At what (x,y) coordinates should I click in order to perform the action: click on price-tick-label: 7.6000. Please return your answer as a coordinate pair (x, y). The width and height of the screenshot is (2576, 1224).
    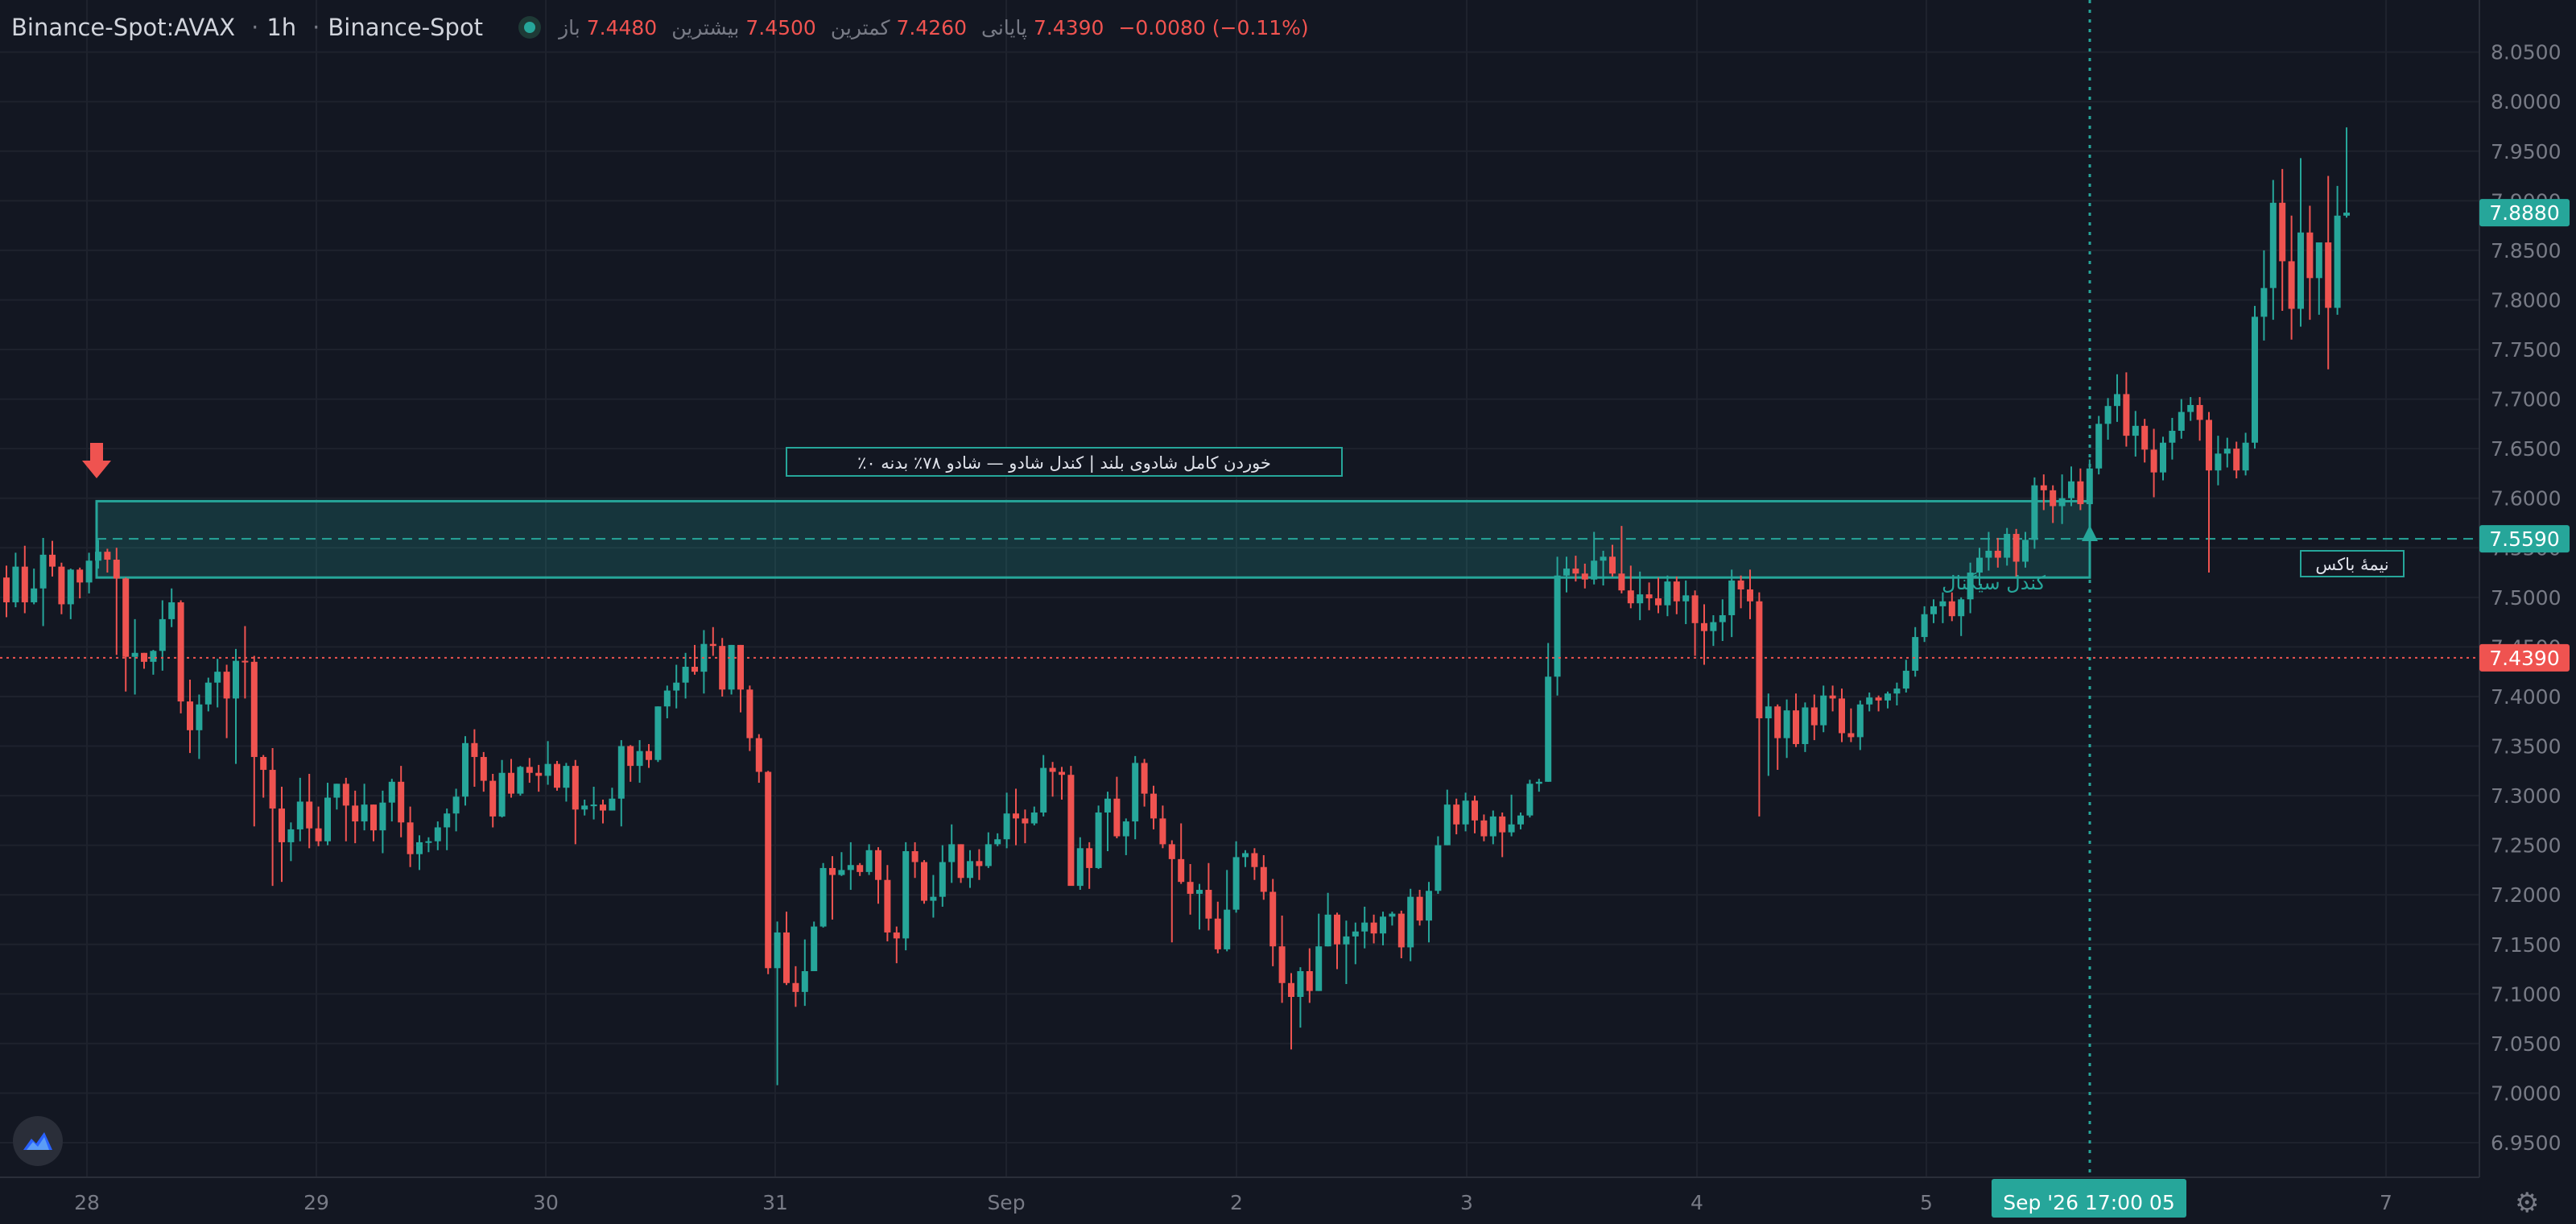
    Looking at the image, I should click on (2526, 499).